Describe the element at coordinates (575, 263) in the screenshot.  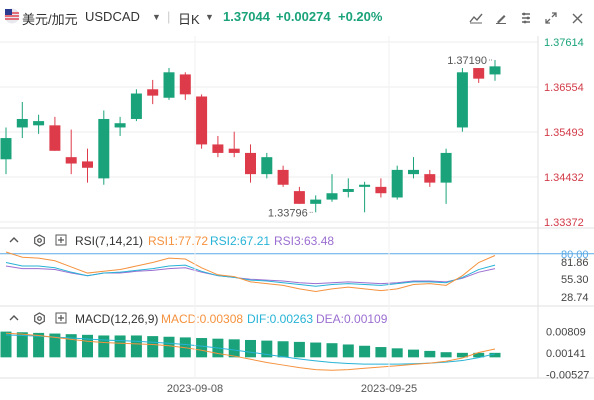
I see `rsi-tick-label: 81.86` at that location.